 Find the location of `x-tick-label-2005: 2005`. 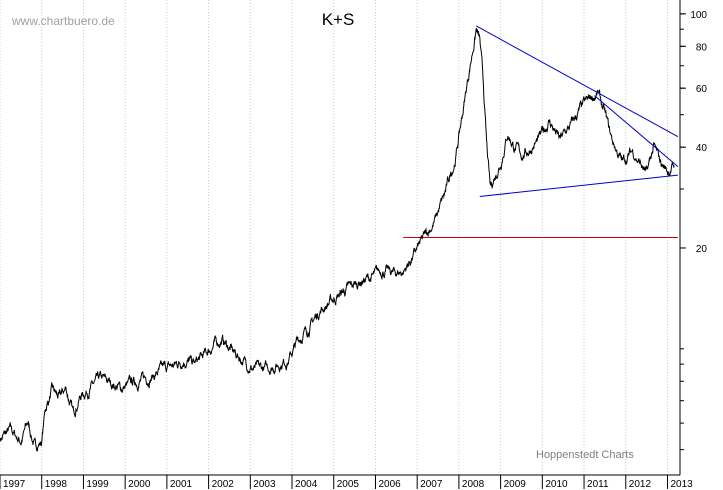

x-tick-label-2005: 2005 is located at coordinates (348, 484).